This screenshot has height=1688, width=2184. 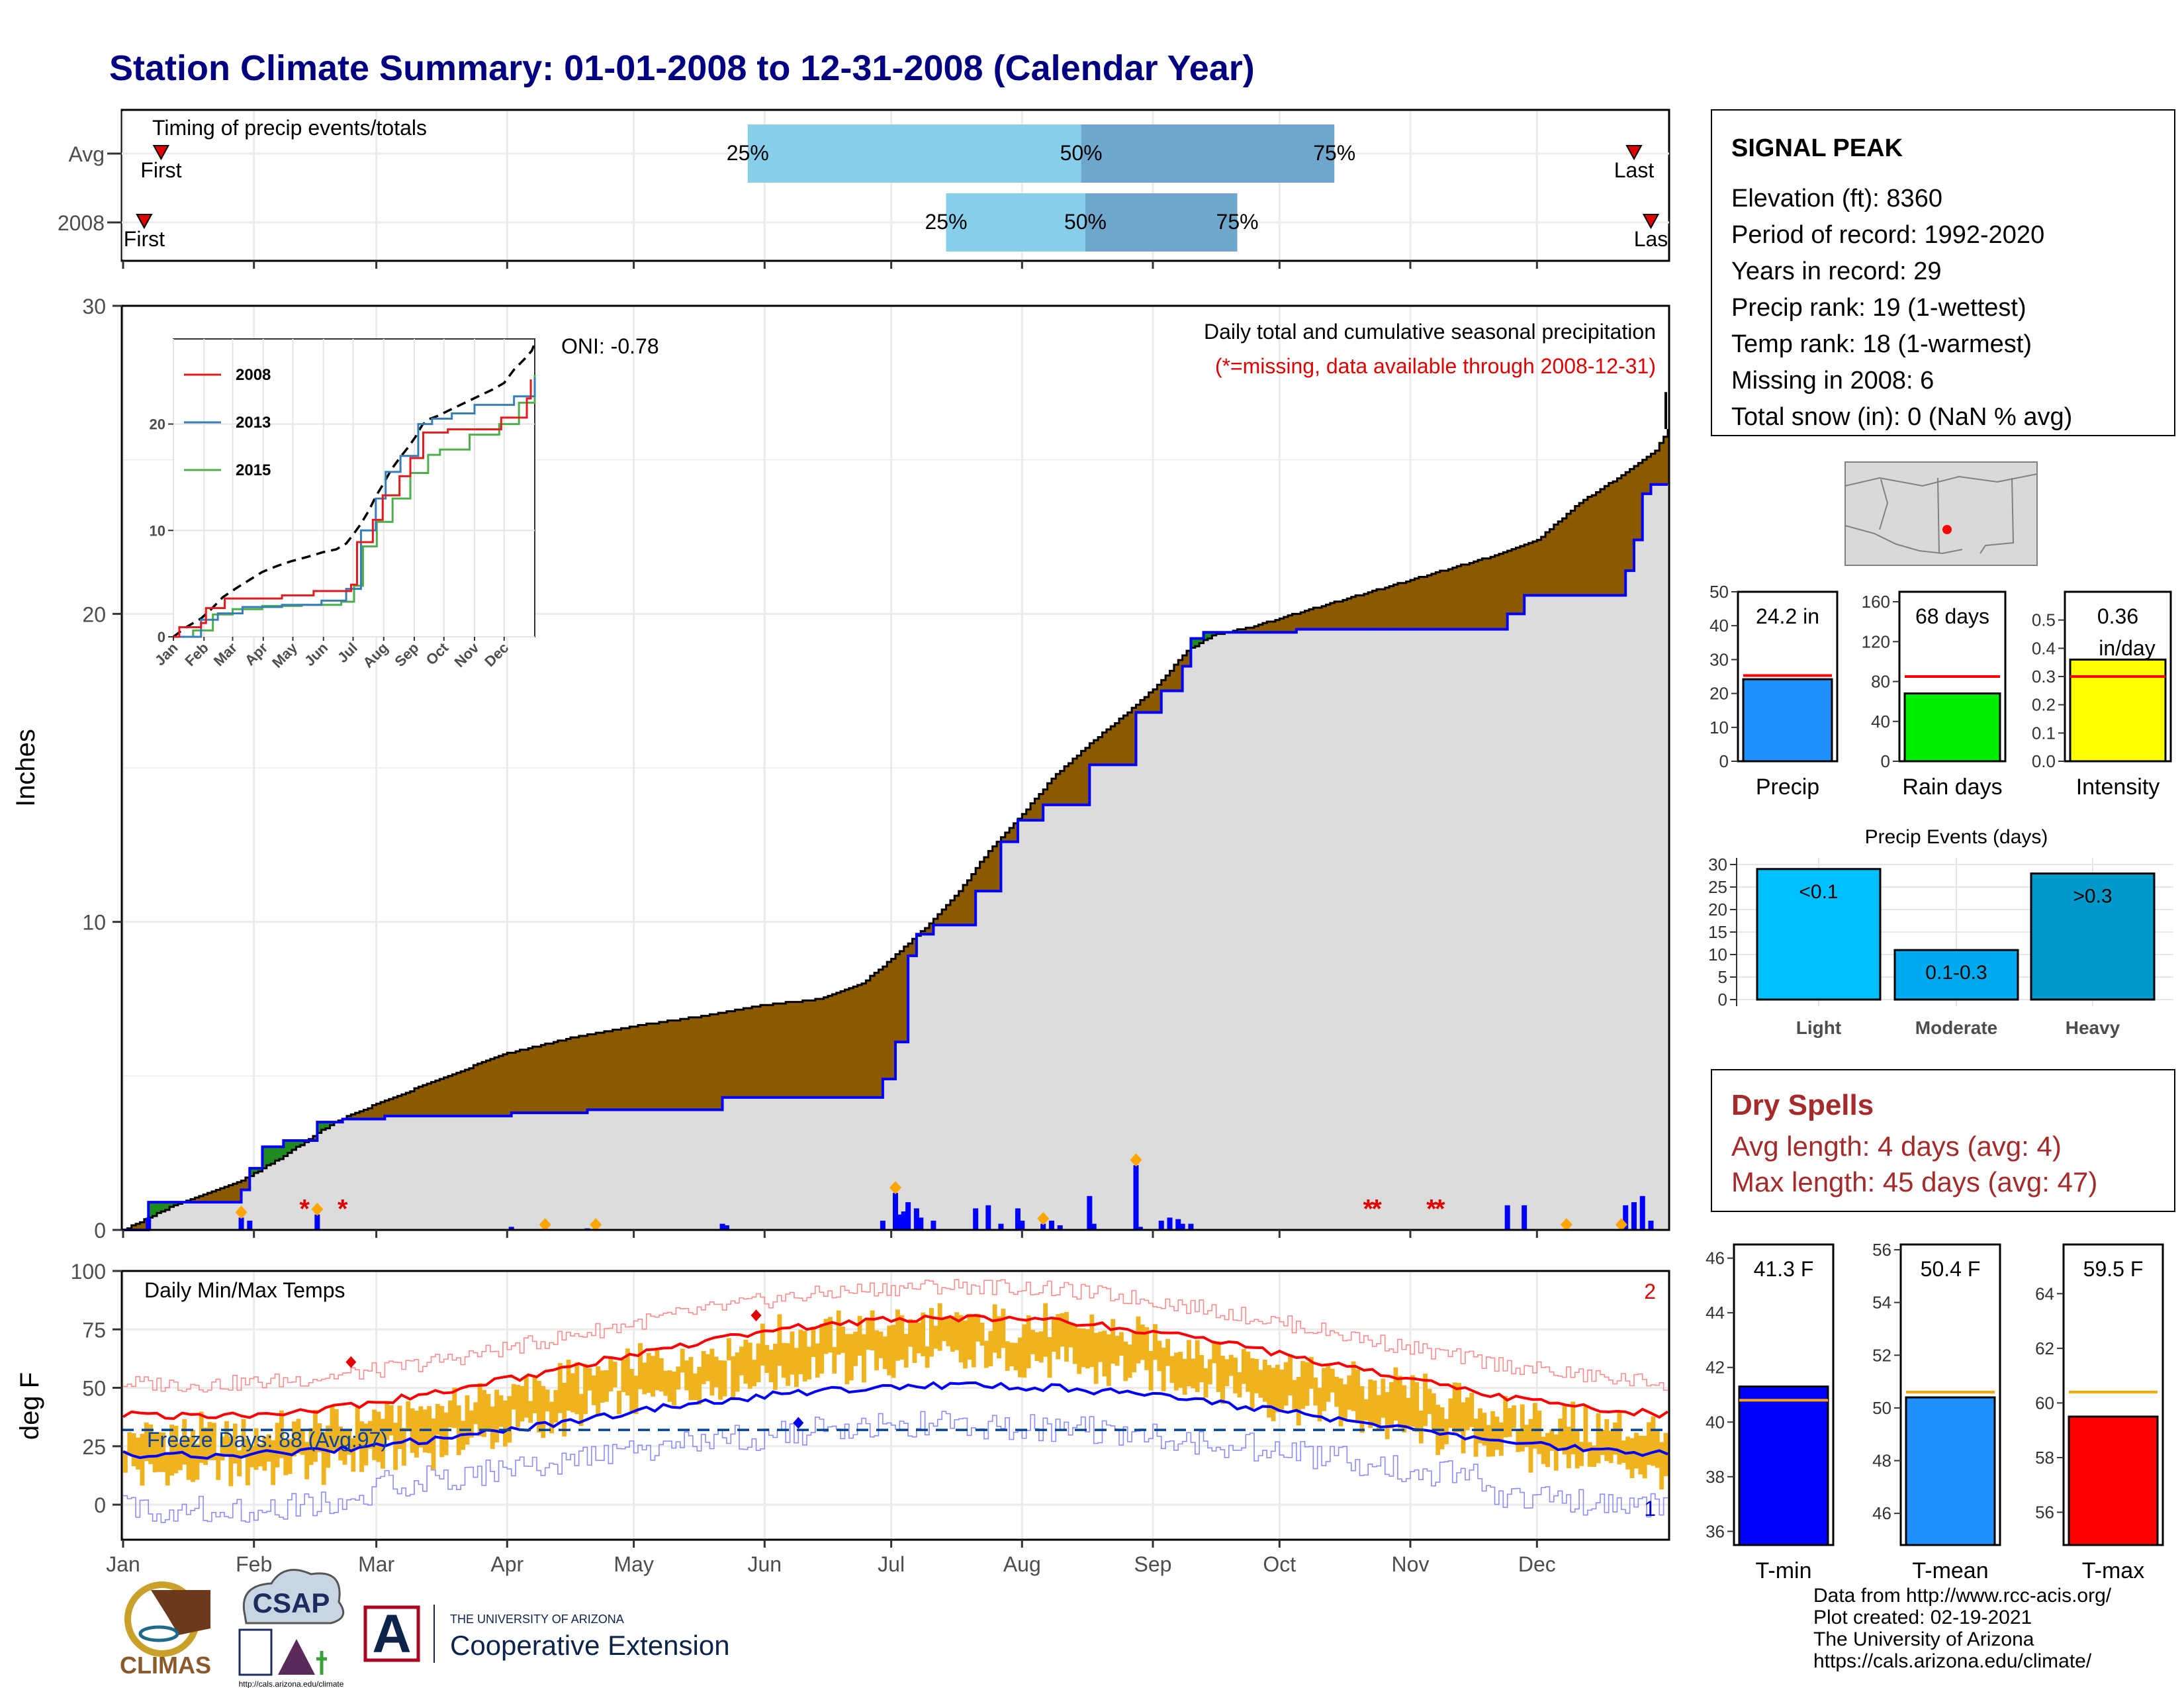 I want to click on precip-surplus-strip, so click(x=172, y=1204).